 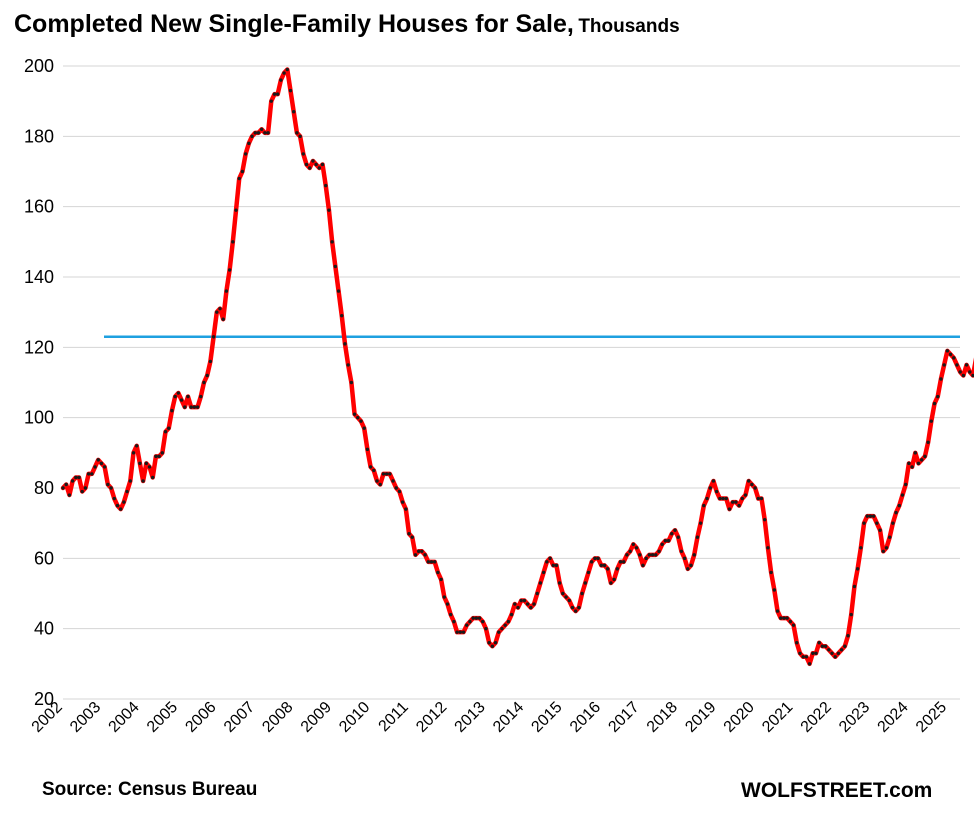 I want to click on x-tick-label: 2010, so click(x=354, y=717).